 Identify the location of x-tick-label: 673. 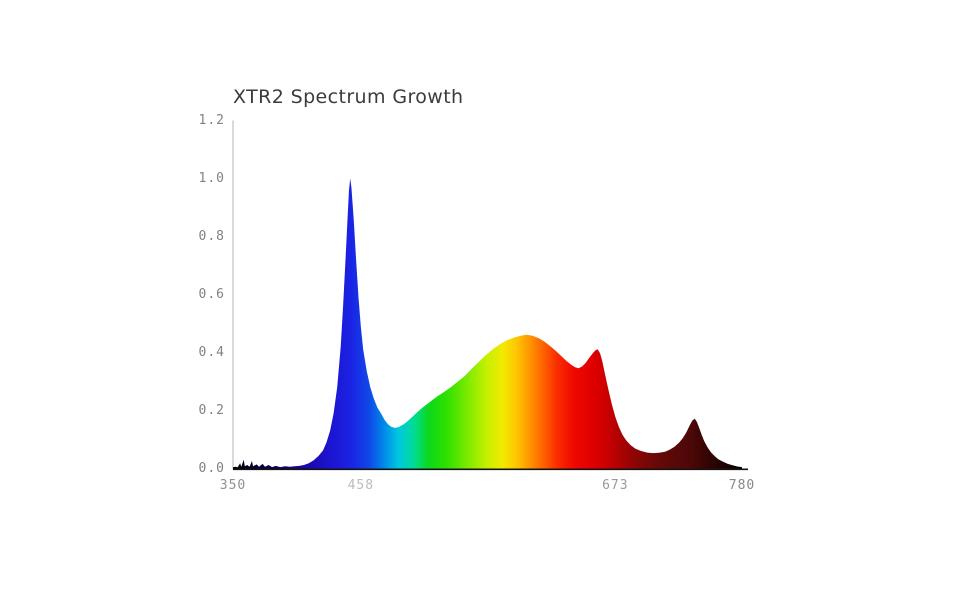
(615, 485).